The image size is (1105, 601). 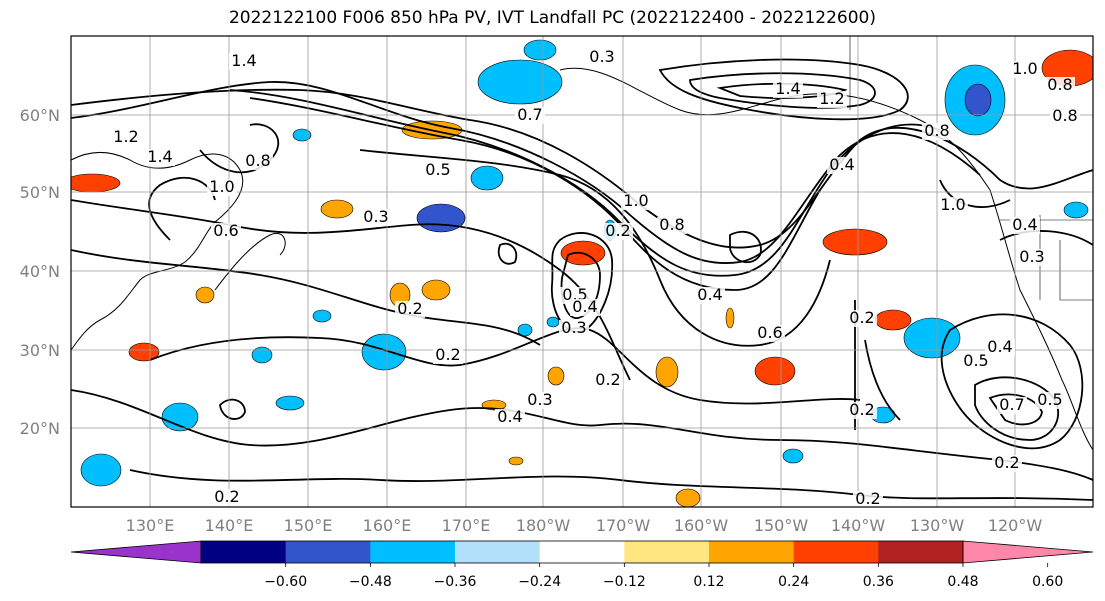 I want to click on lat-tick-label: 60°N, so click(x=40, y=115).